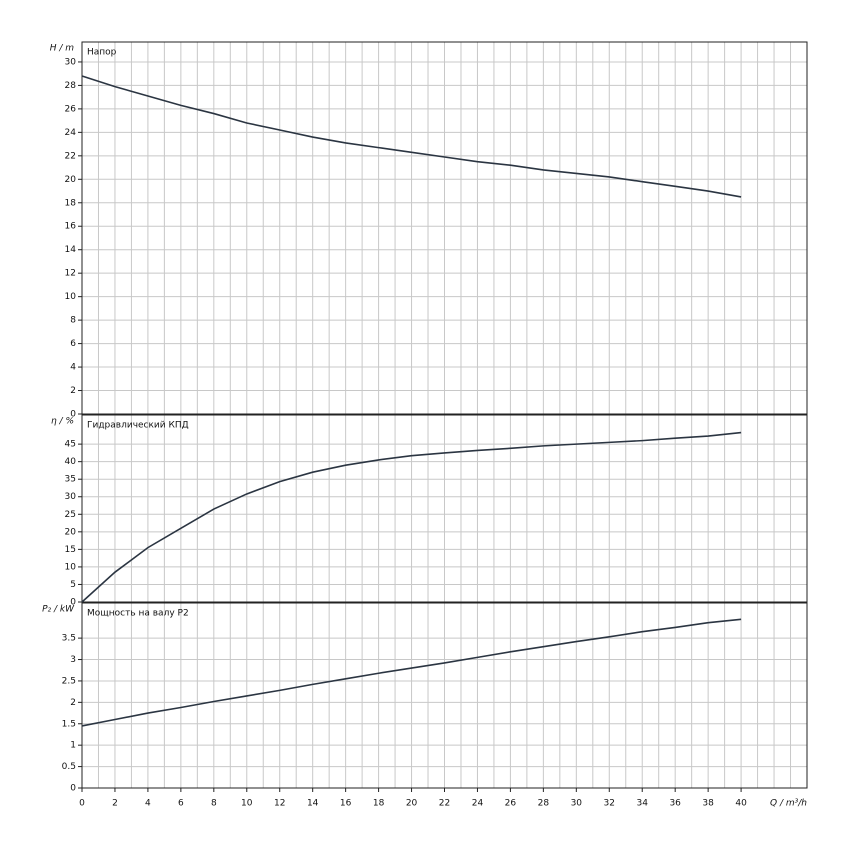  What do you see at coordinates (102, 53) in the screenshot?
I see `panel-label: Напор` at bounding box center [102, 53].